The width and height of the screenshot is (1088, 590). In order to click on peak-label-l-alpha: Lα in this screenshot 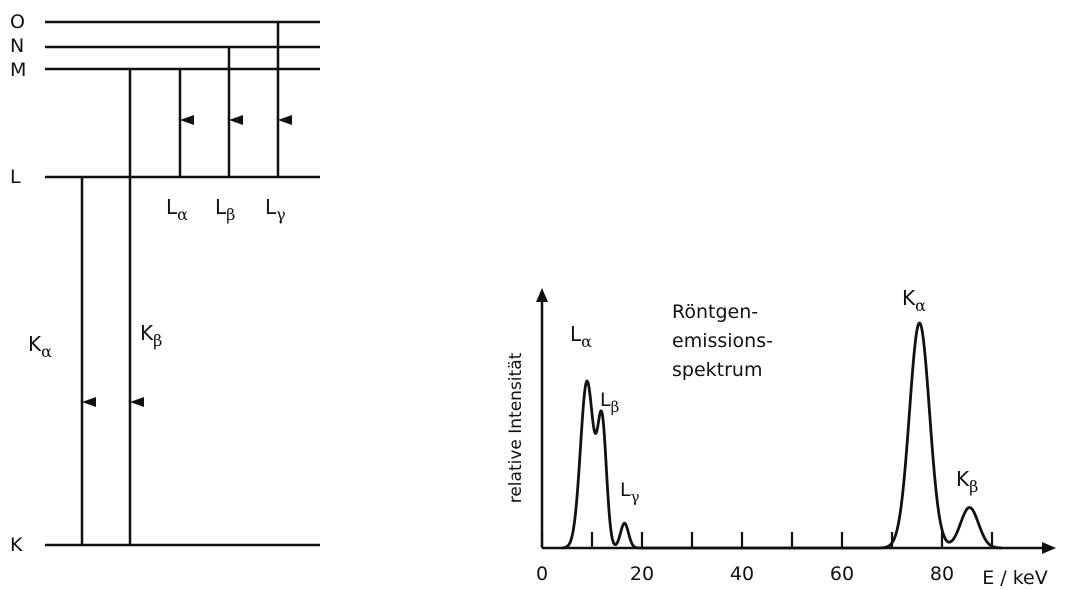, I will do `click(581, 336)`.